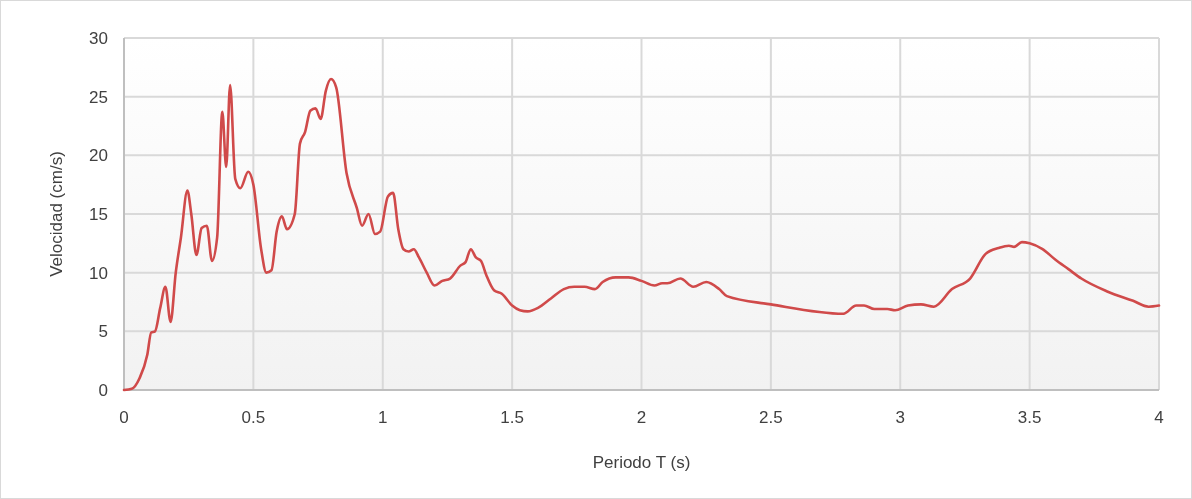  Describe the element at coordinates (512, 417) in the screenshot. I see `x-tick-label: 1.5` at that location.